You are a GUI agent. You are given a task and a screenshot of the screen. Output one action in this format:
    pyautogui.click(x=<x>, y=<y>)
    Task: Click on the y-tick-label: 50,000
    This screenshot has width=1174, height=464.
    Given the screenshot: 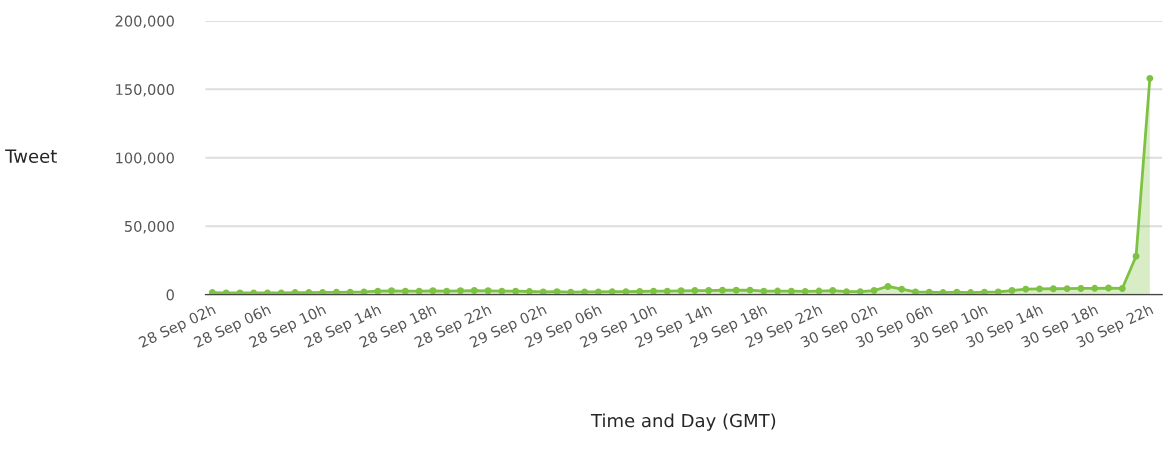 What is the action you would take?
    pyautogui.click(x=149, y=227)
    